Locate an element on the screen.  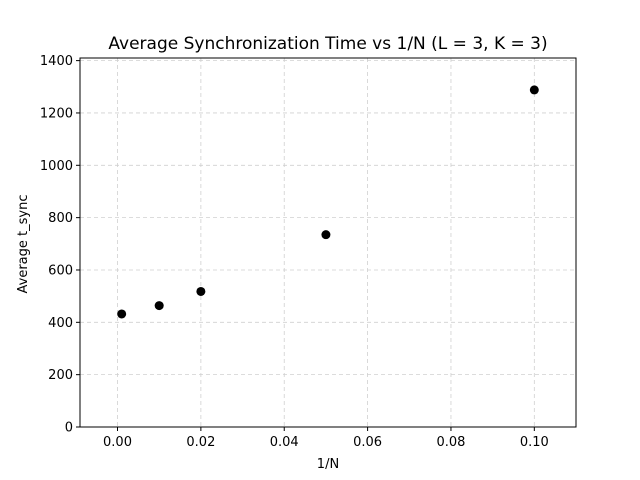
y-tick-label: 800 is located at coordinates (60, 218).